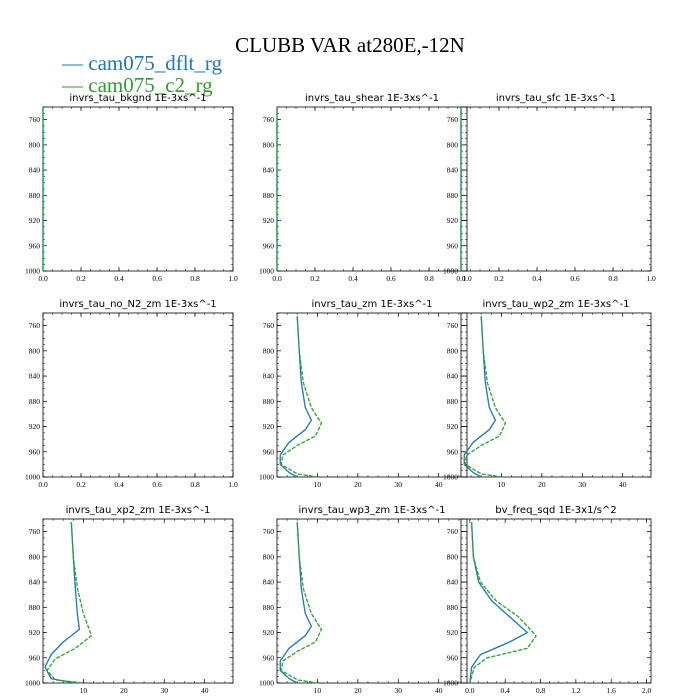 The image size is (700, 700). What do you see at coordinates (138, 510) in the screenshot?
I see `panel-title: invrs_tau_xp2_zm 1E-3xs^-1` at bounding box center [138, 510].